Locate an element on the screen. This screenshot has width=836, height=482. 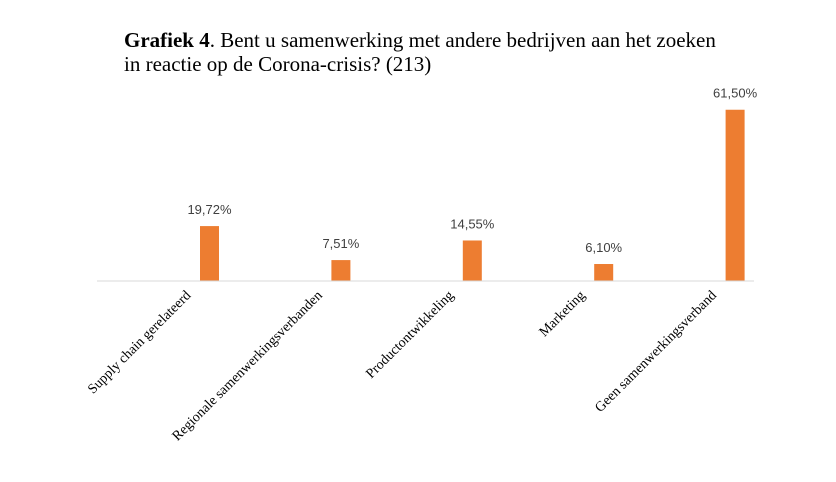
category-label-5: Geen samenwerkingsverband is located at coordinates (655, 351).